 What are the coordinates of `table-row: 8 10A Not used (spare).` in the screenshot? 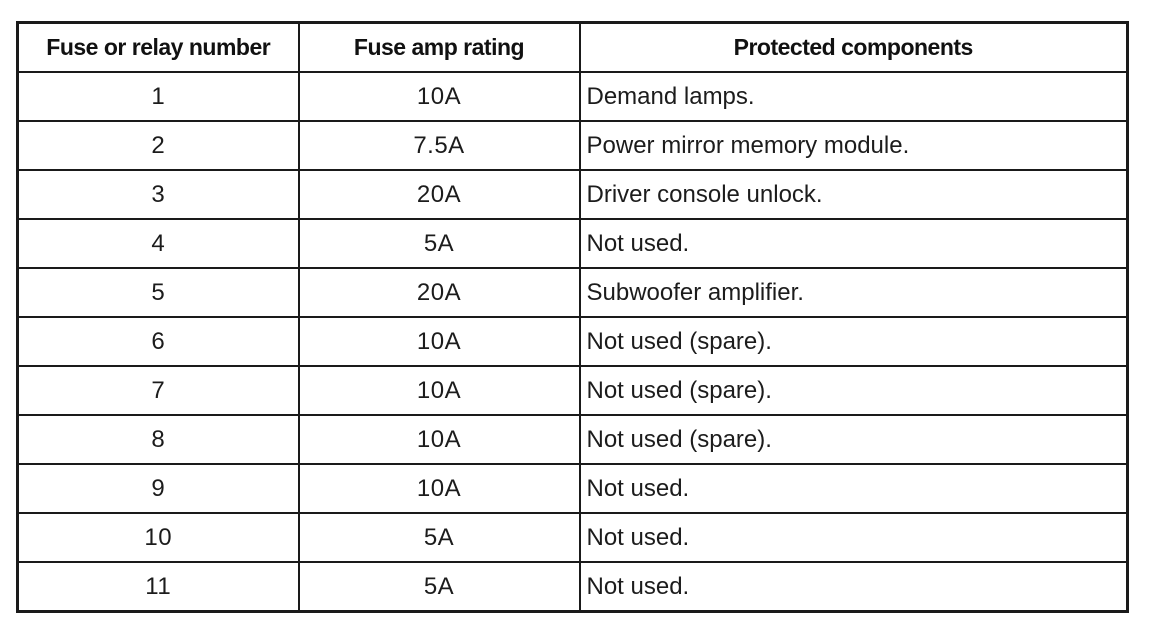 It's located at (572, 439).